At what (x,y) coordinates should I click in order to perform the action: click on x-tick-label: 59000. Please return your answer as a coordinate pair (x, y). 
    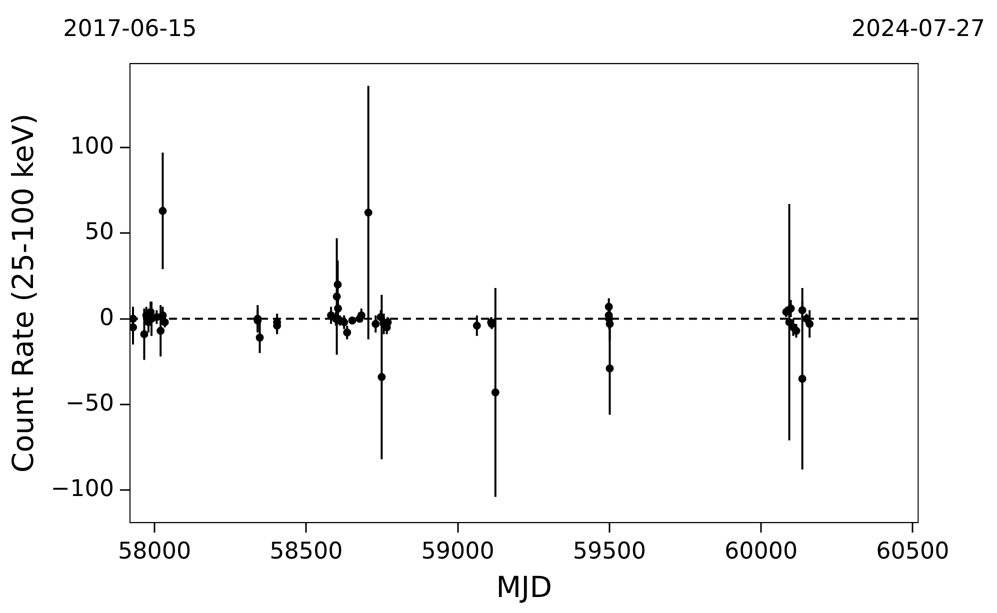
    Looking at the image, I should click on (457, 551).